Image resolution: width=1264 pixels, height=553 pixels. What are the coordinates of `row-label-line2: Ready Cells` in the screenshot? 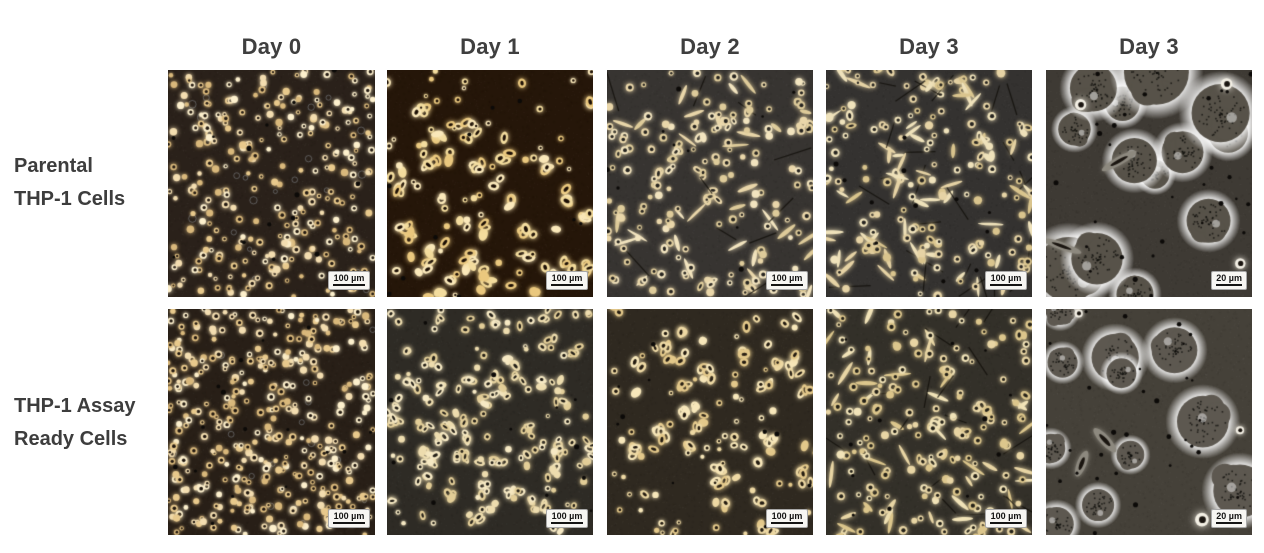 It's located at (71, 439).